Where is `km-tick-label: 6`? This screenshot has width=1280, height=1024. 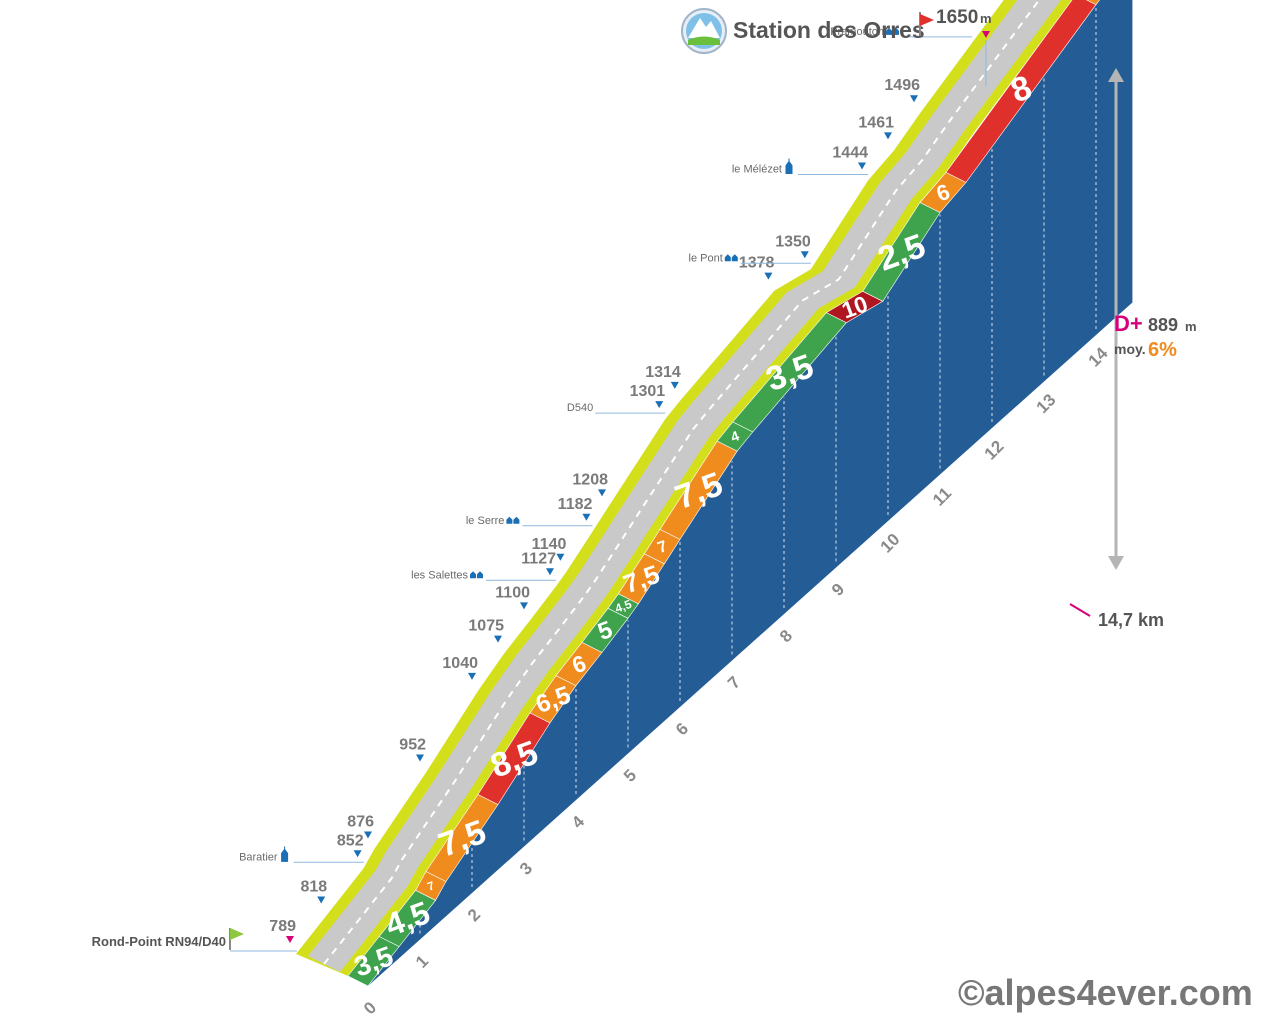
km-tick-label: 6 is located at coordinates (682, 729).